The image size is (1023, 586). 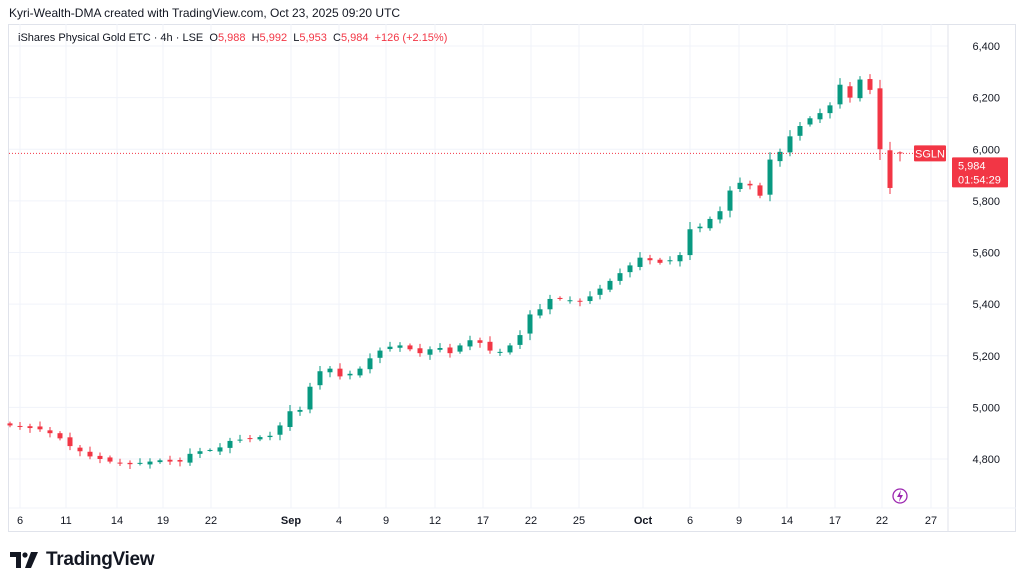 What do you see at coordinates (931, 521) in the screenshot?
I see `x-tick-label: 27` at bounding box center [931, 521].